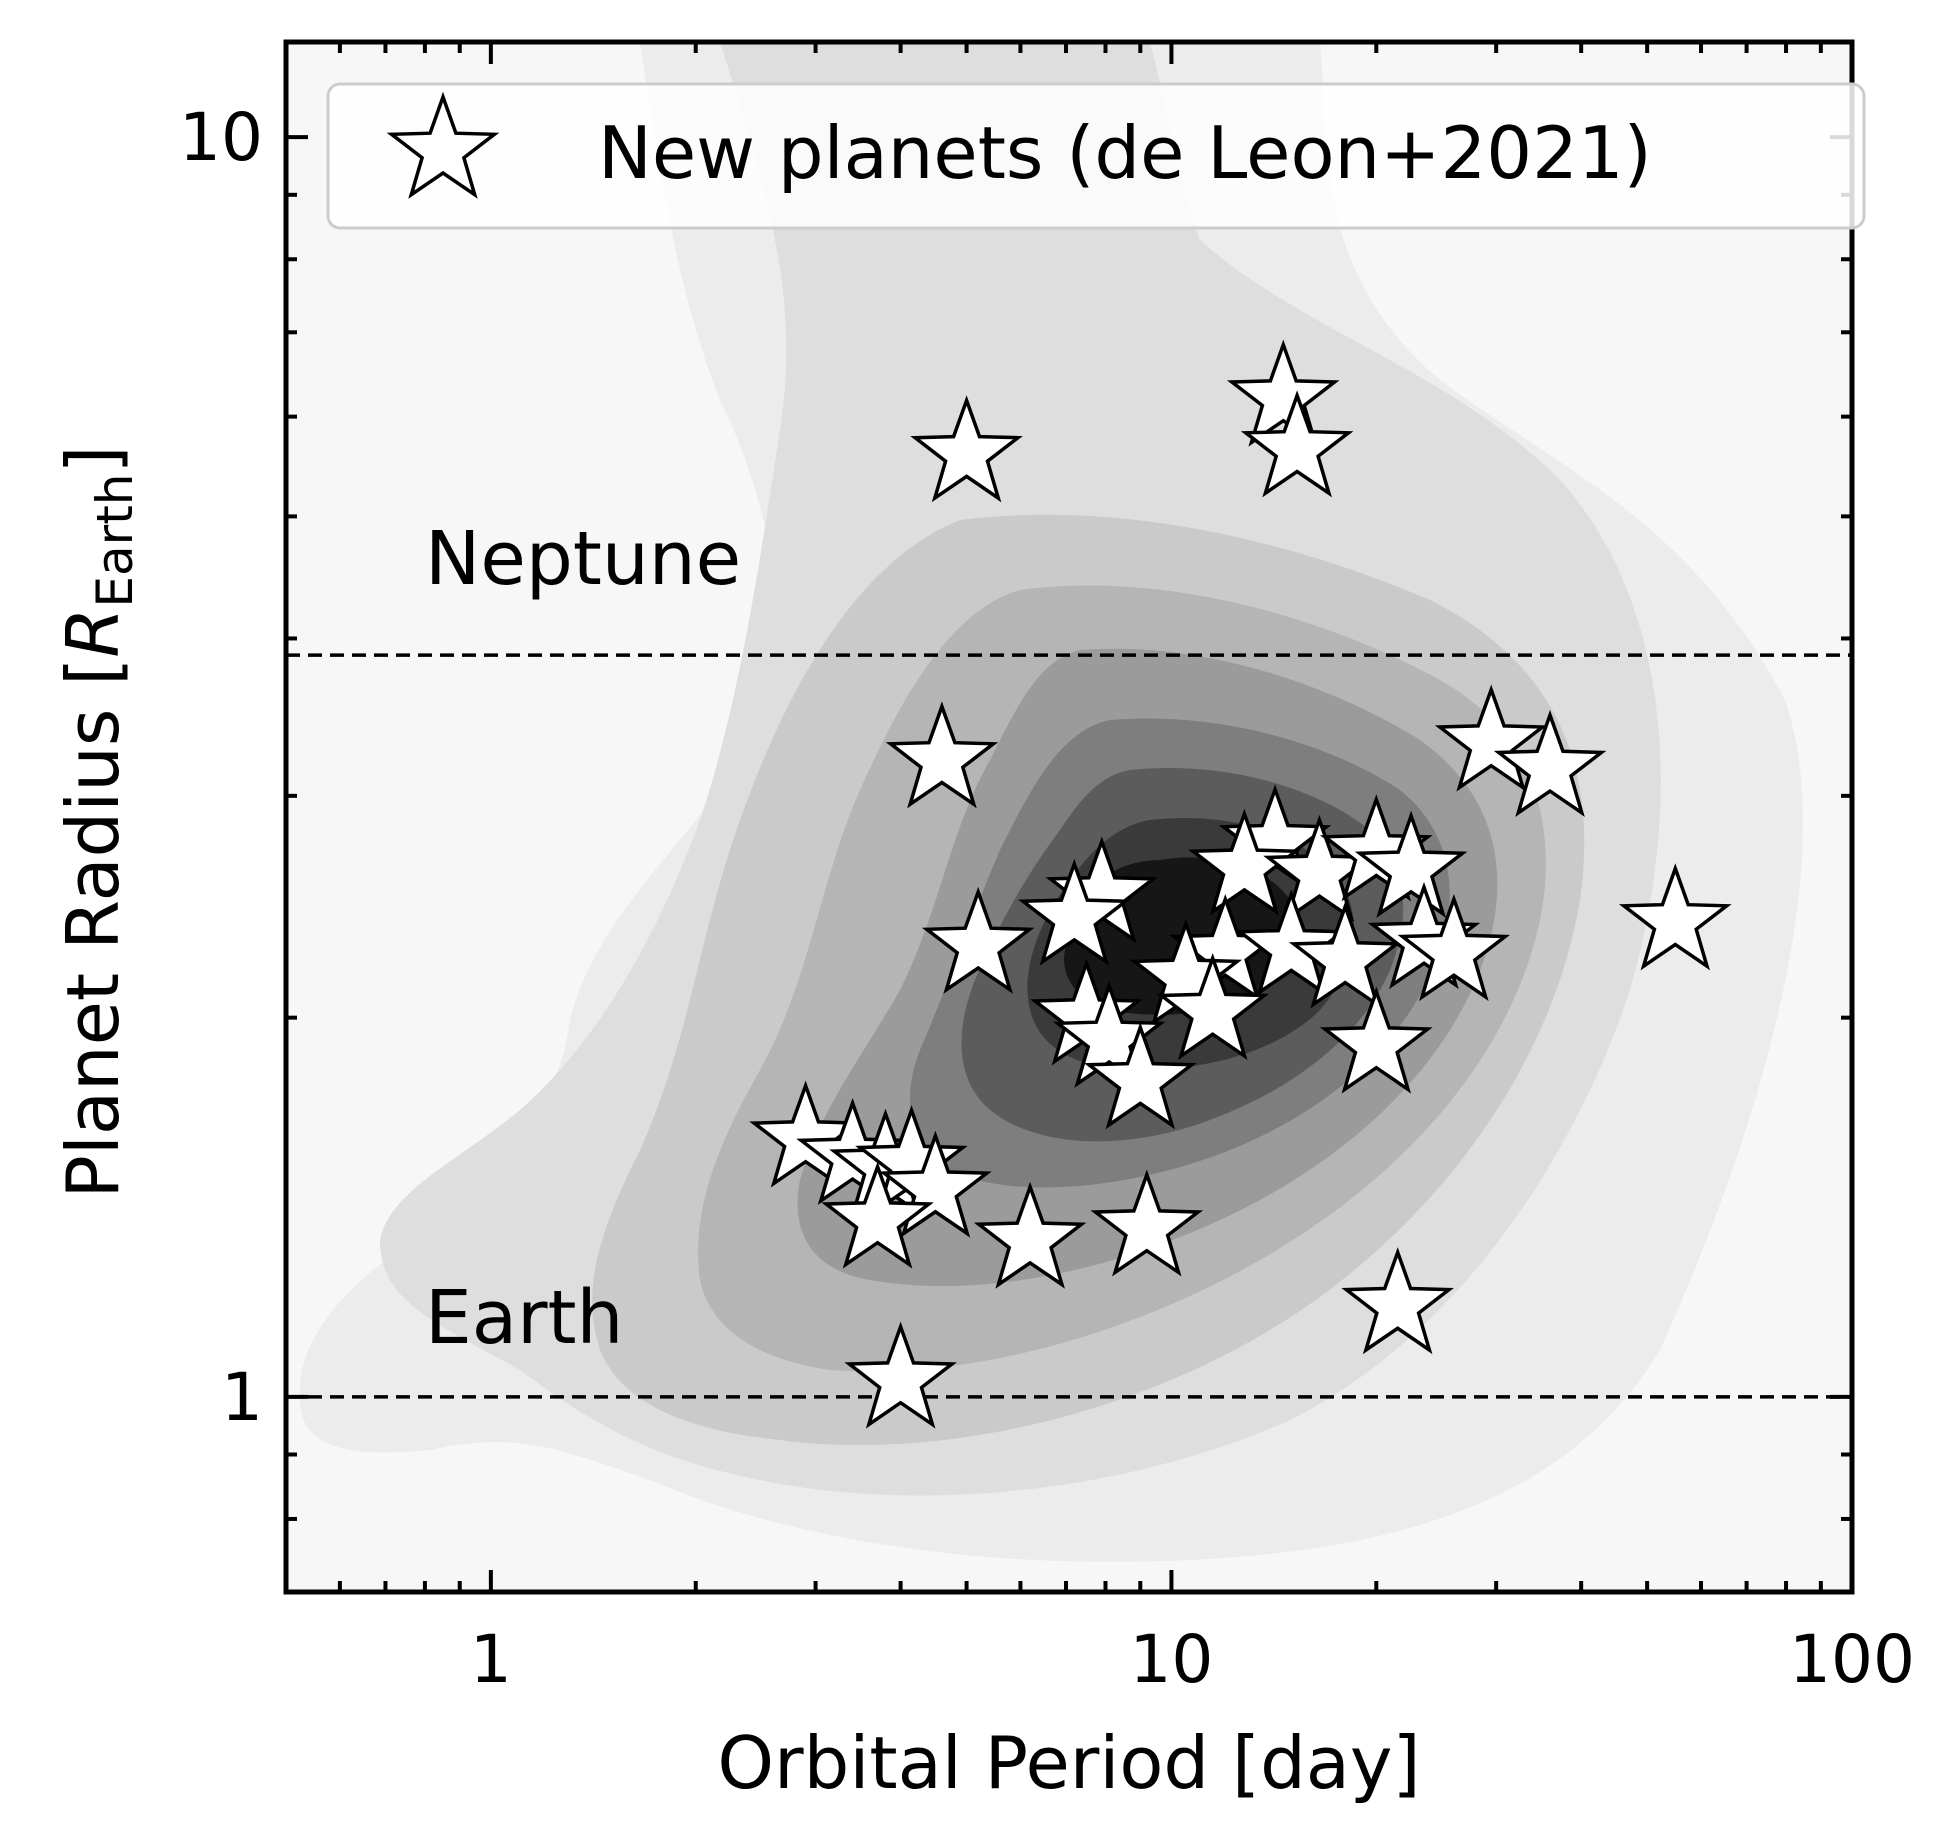 The height and width of the screenshot is (1835, 1957). Describe the element at coordinates (1852, 1659) in the screenshot. I see `x-tick-label-100: 100` at that location.